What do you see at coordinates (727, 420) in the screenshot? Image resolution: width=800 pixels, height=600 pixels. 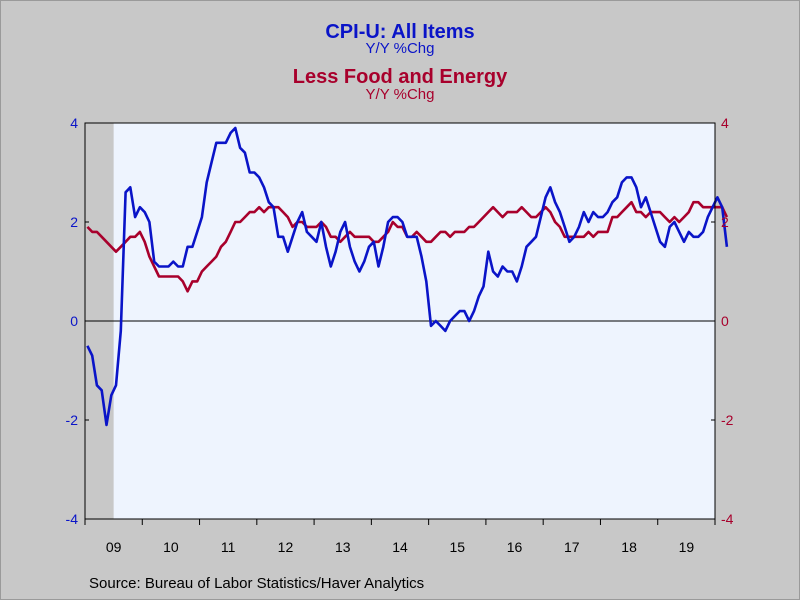 I see `y-right-tick-label: -2` at bounding box center [727, 420].